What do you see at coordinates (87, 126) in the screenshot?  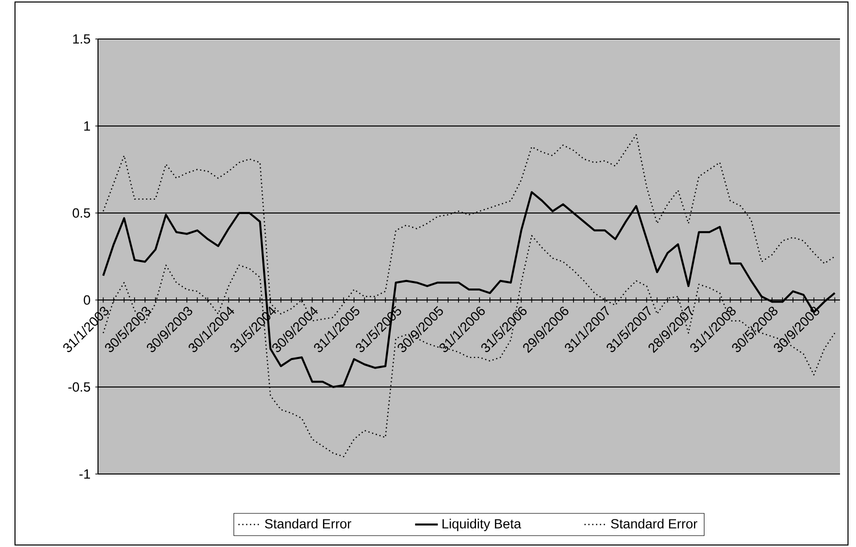 I see `y-tick-label: 1` at bounding box center [87, 126].